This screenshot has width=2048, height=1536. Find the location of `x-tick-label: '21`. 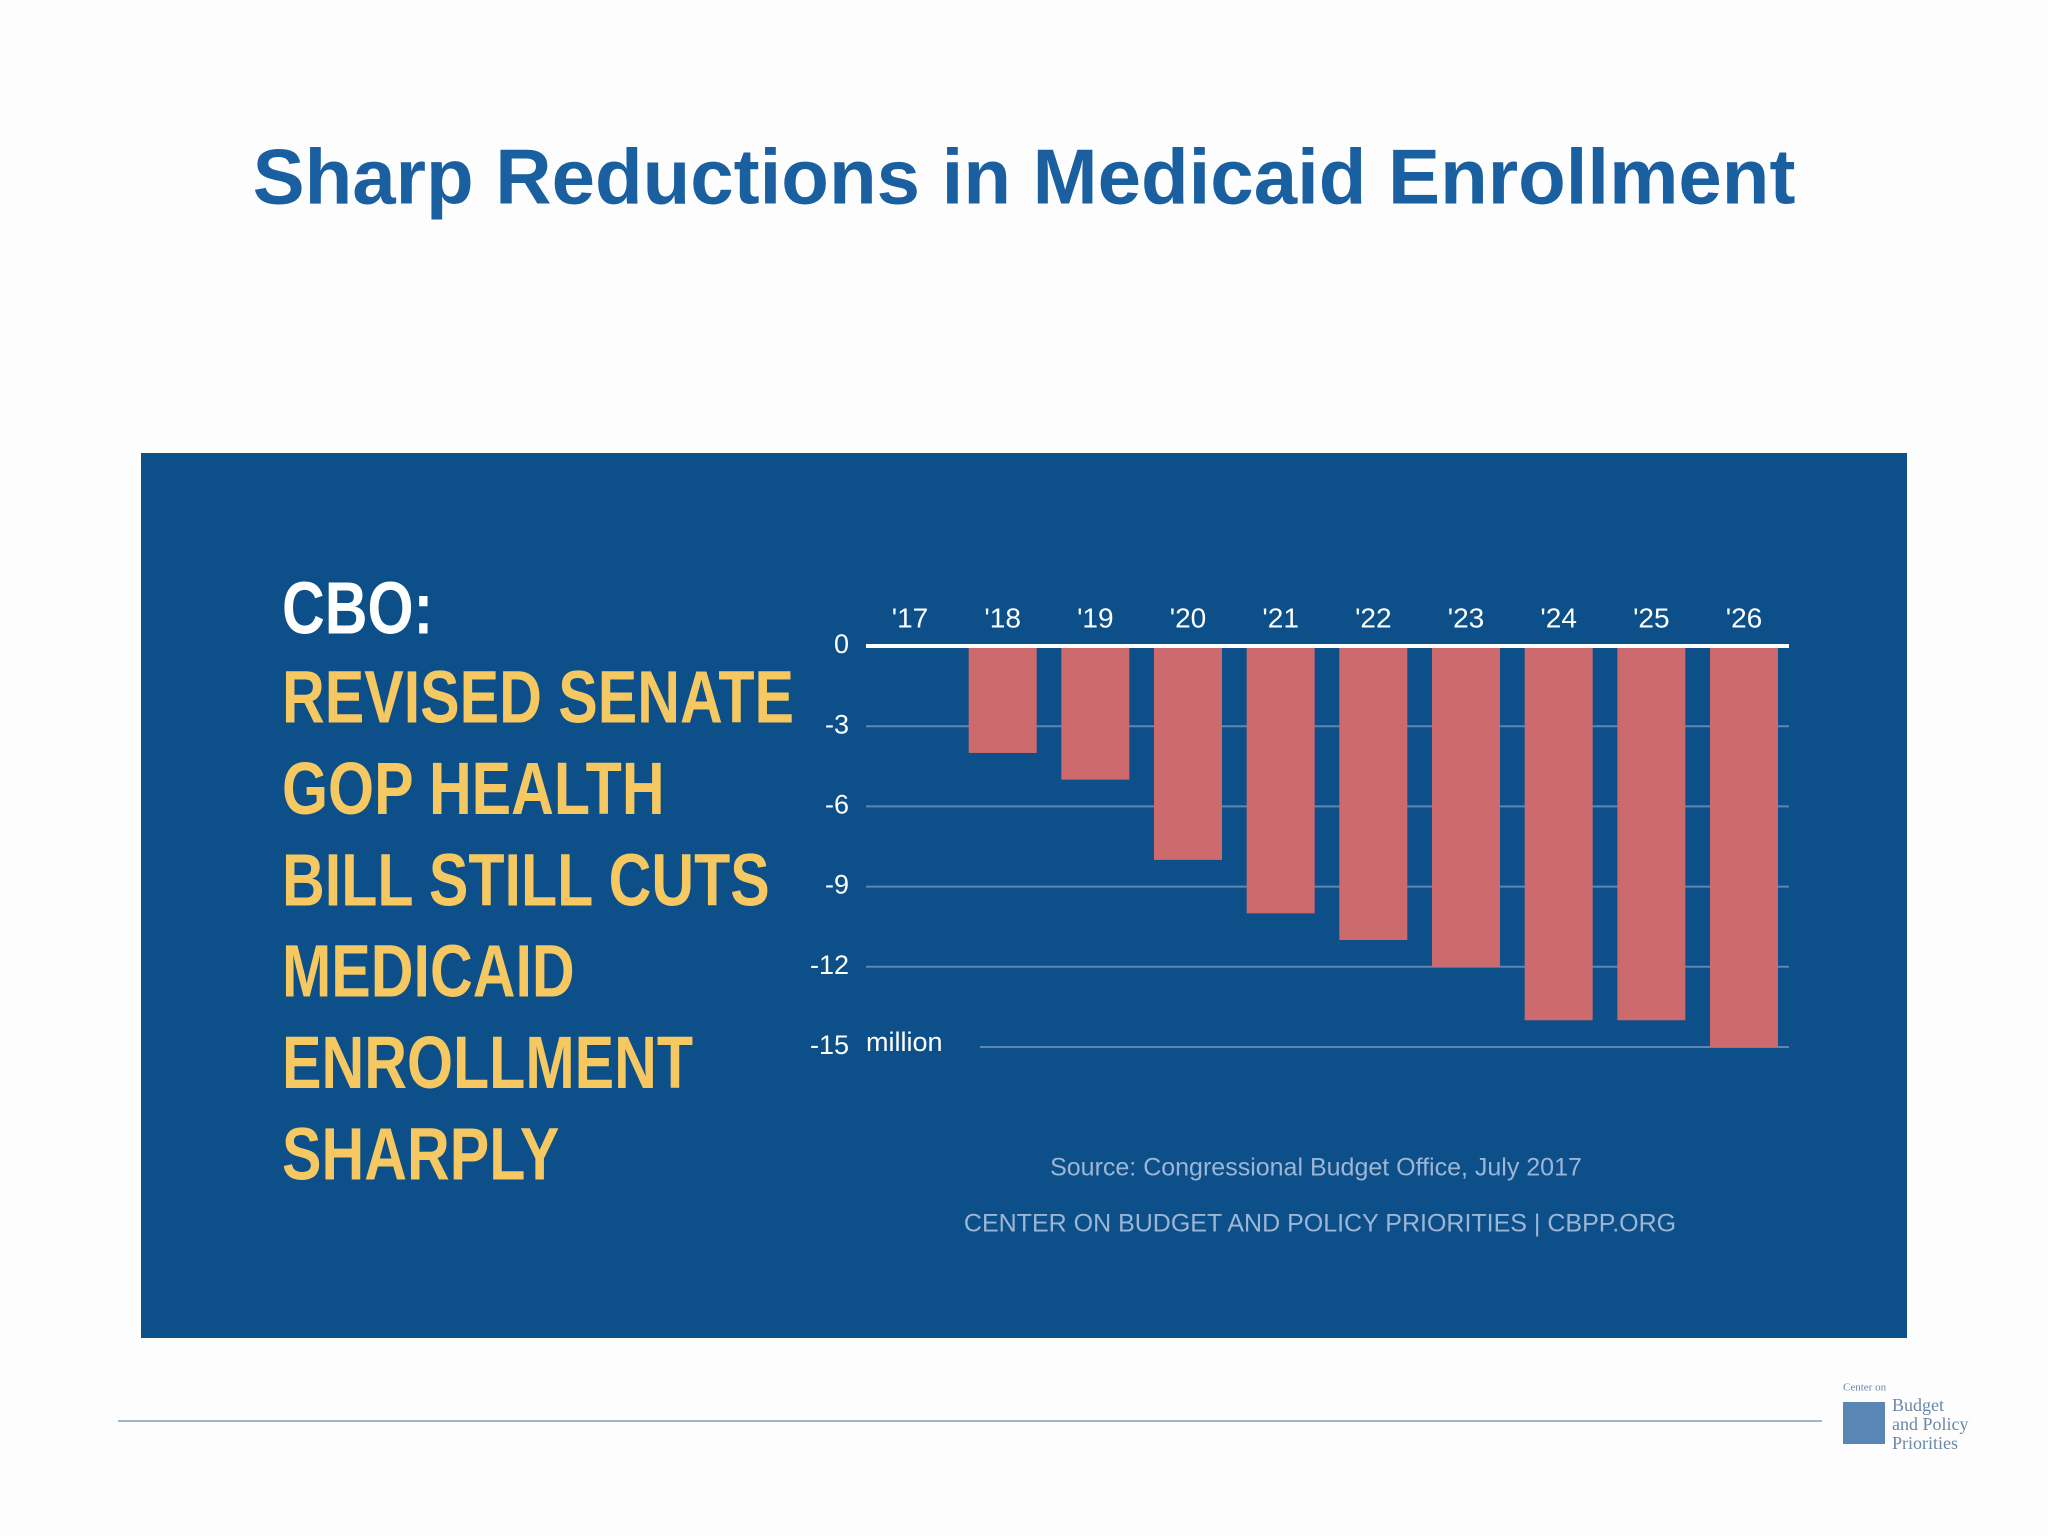

x-tick-label: '21 is located at coordinates (1280, 617).